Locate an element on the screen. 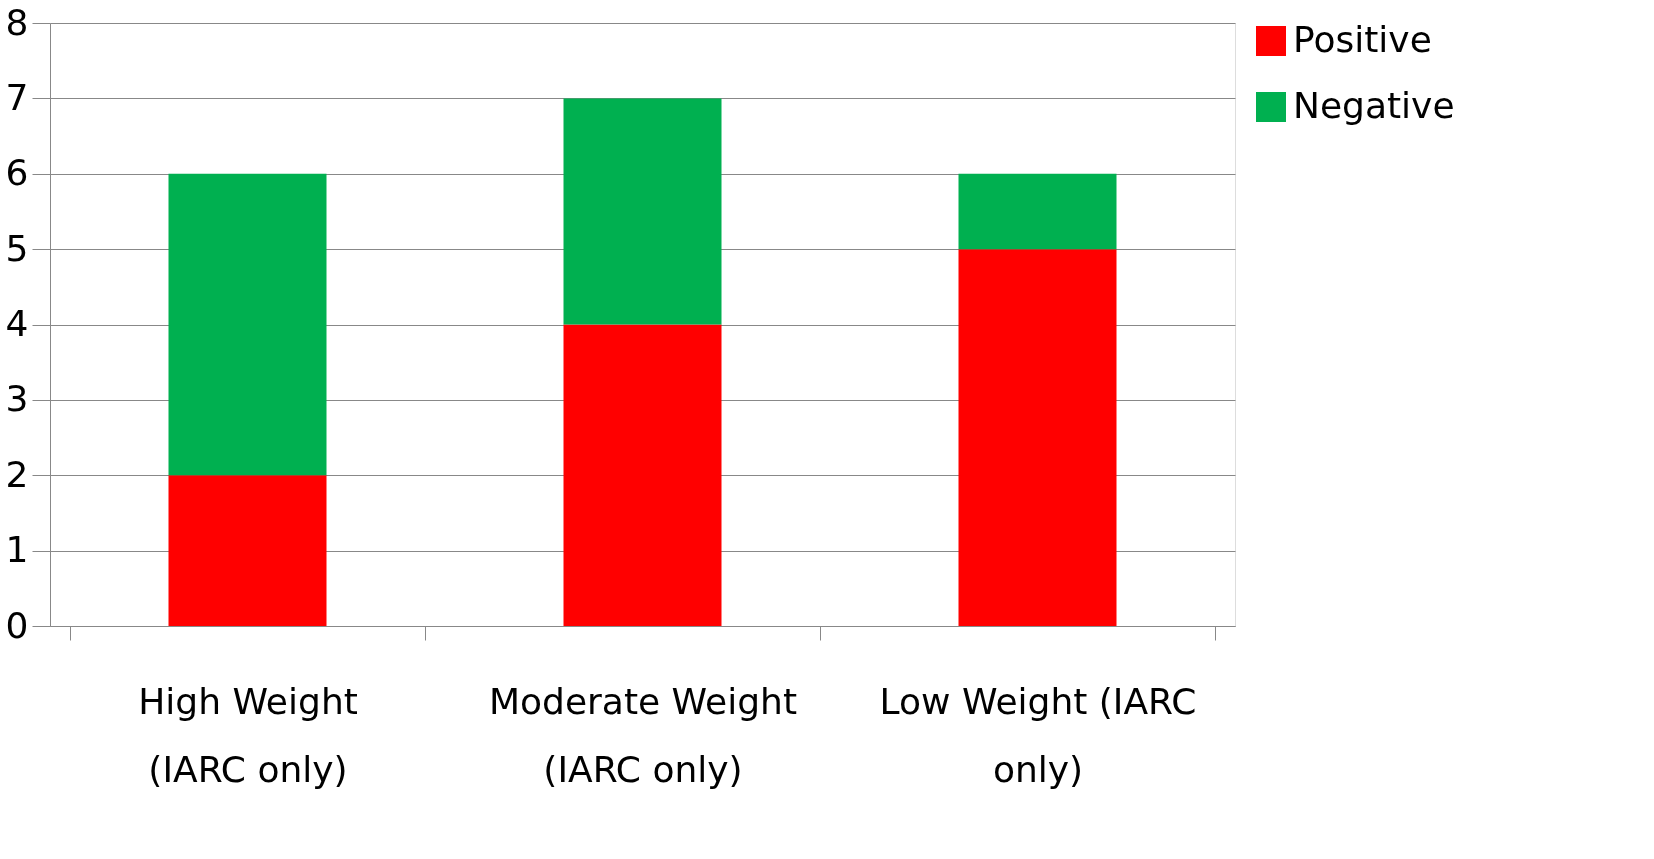  legend-label: Negative is located at coordinates (1374, 105).